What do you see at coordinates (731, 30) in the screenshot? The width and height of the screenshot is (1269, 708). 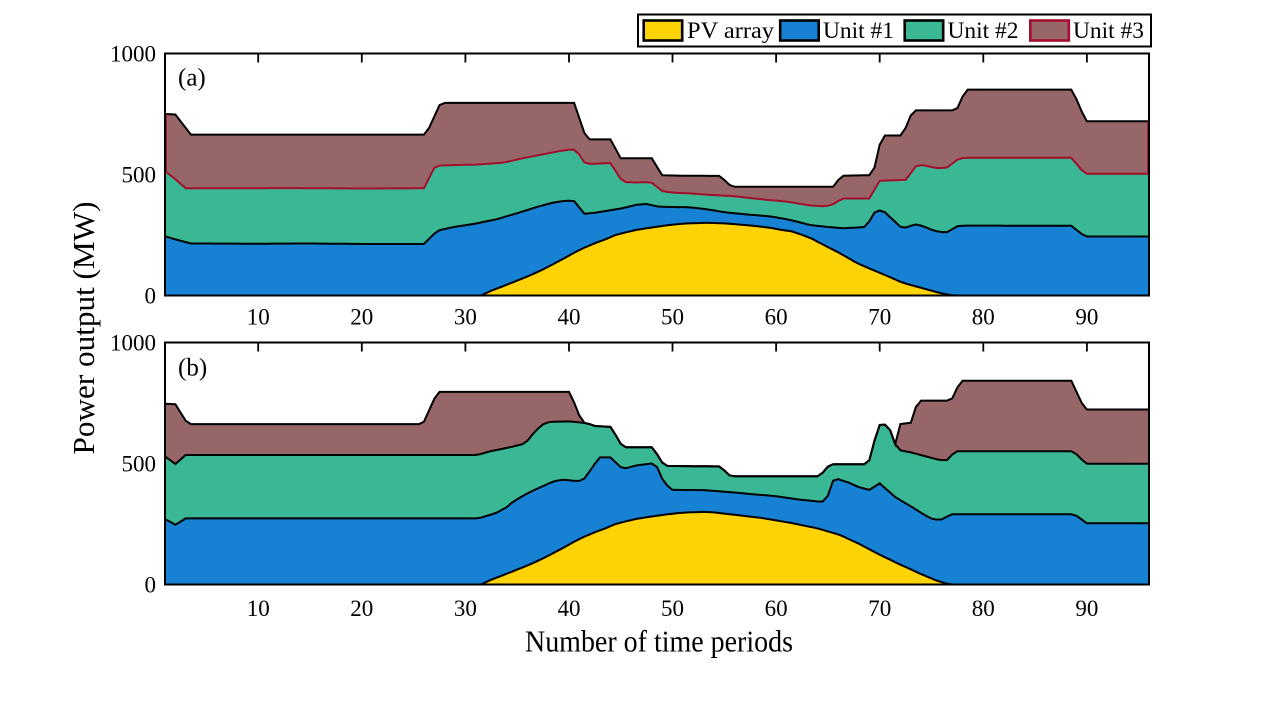 I see `svg-text: PV array` at bounding box center [731, 30].